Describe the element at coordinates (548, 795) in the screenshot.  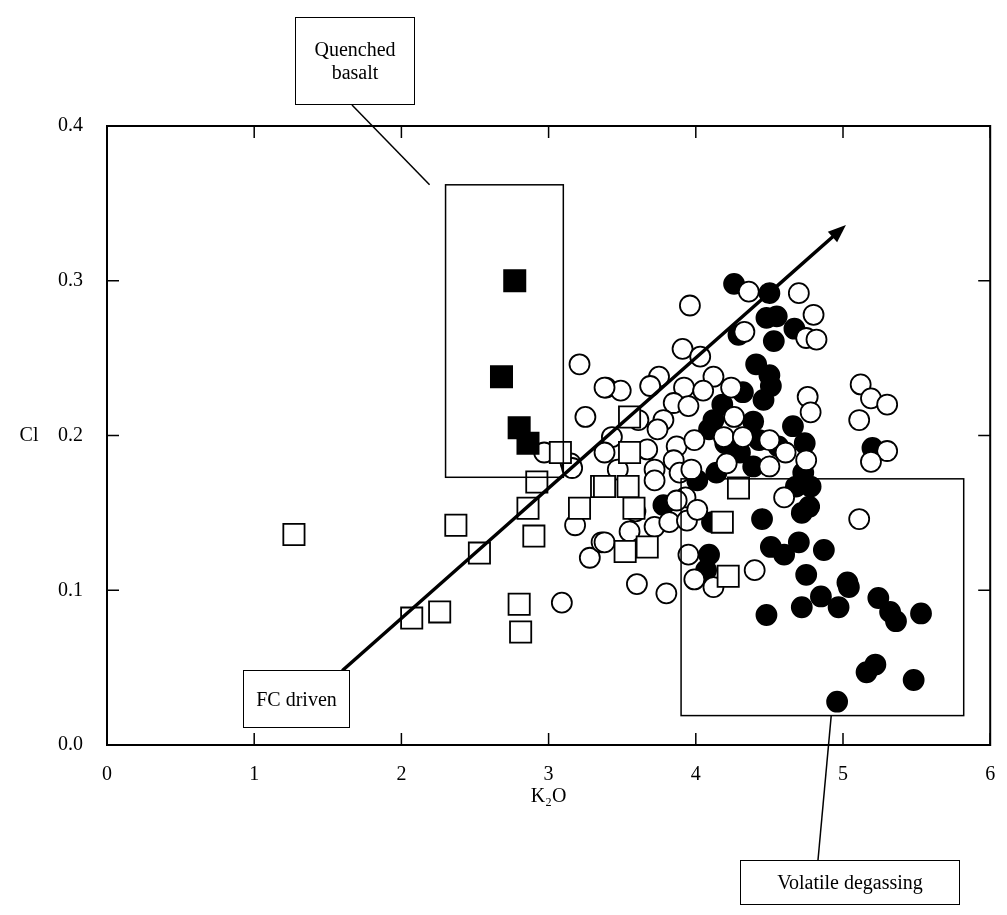
I see `x-axis-title: K₂O` at that location.